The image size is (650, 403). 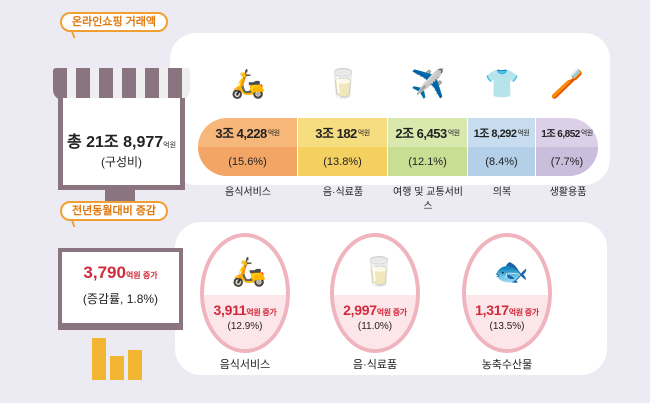 What do you see at coordinates (120, 359) in the screenshot?
I see `coin-chart-icon` at bounding box center [120, 359].